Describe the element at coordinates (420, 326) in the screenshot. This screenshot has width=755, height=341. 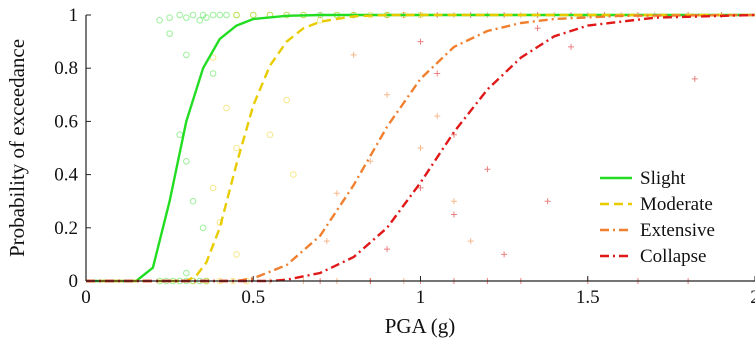
I see `x-axis-label: PGA (g)` at that location.